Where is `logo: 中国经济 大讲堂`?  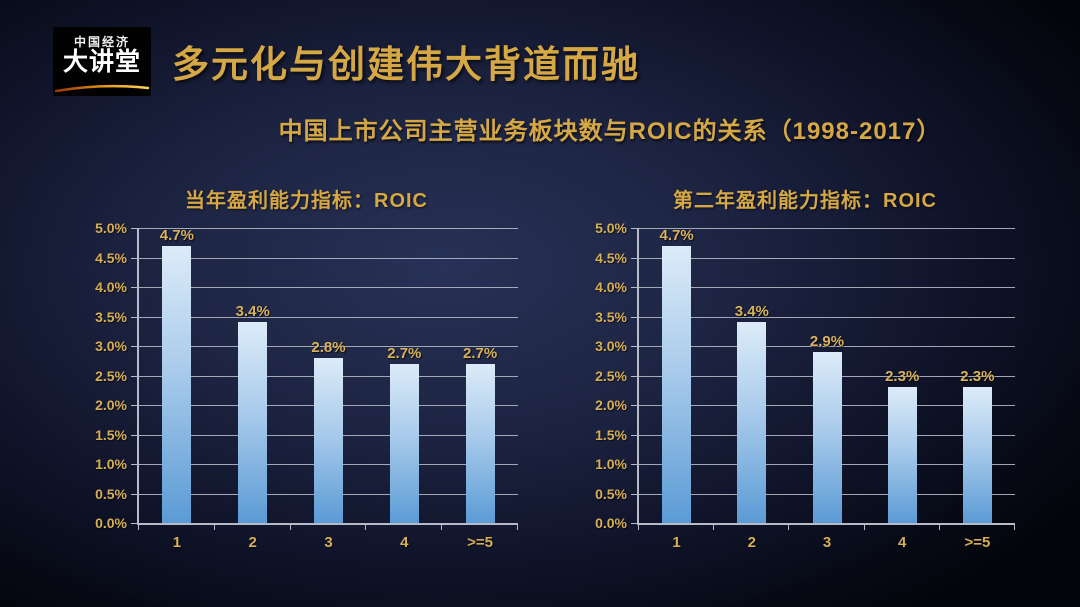
logo: 中国经济 大讲堂 is located at coordinates (102, 61).